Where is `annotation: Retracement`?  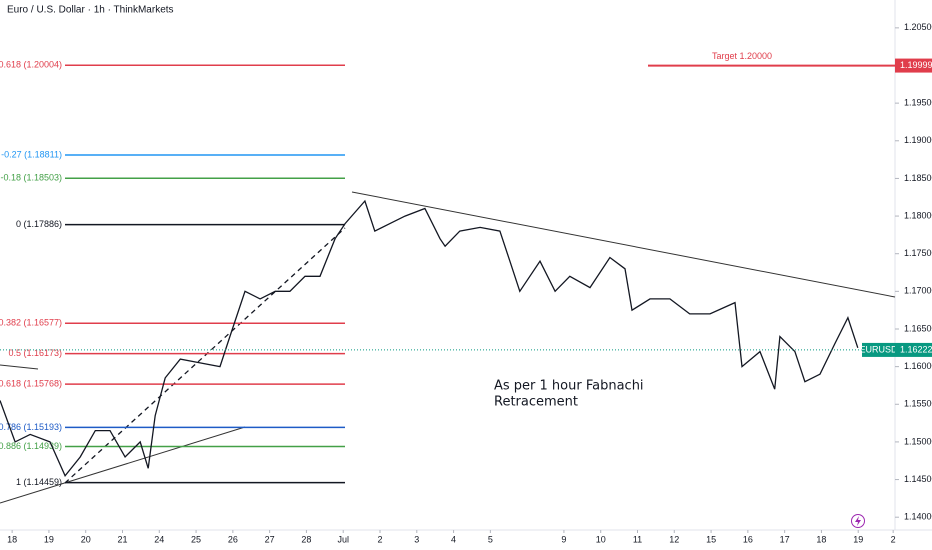
annotation: Retracement is located at coordinates (536, 402).